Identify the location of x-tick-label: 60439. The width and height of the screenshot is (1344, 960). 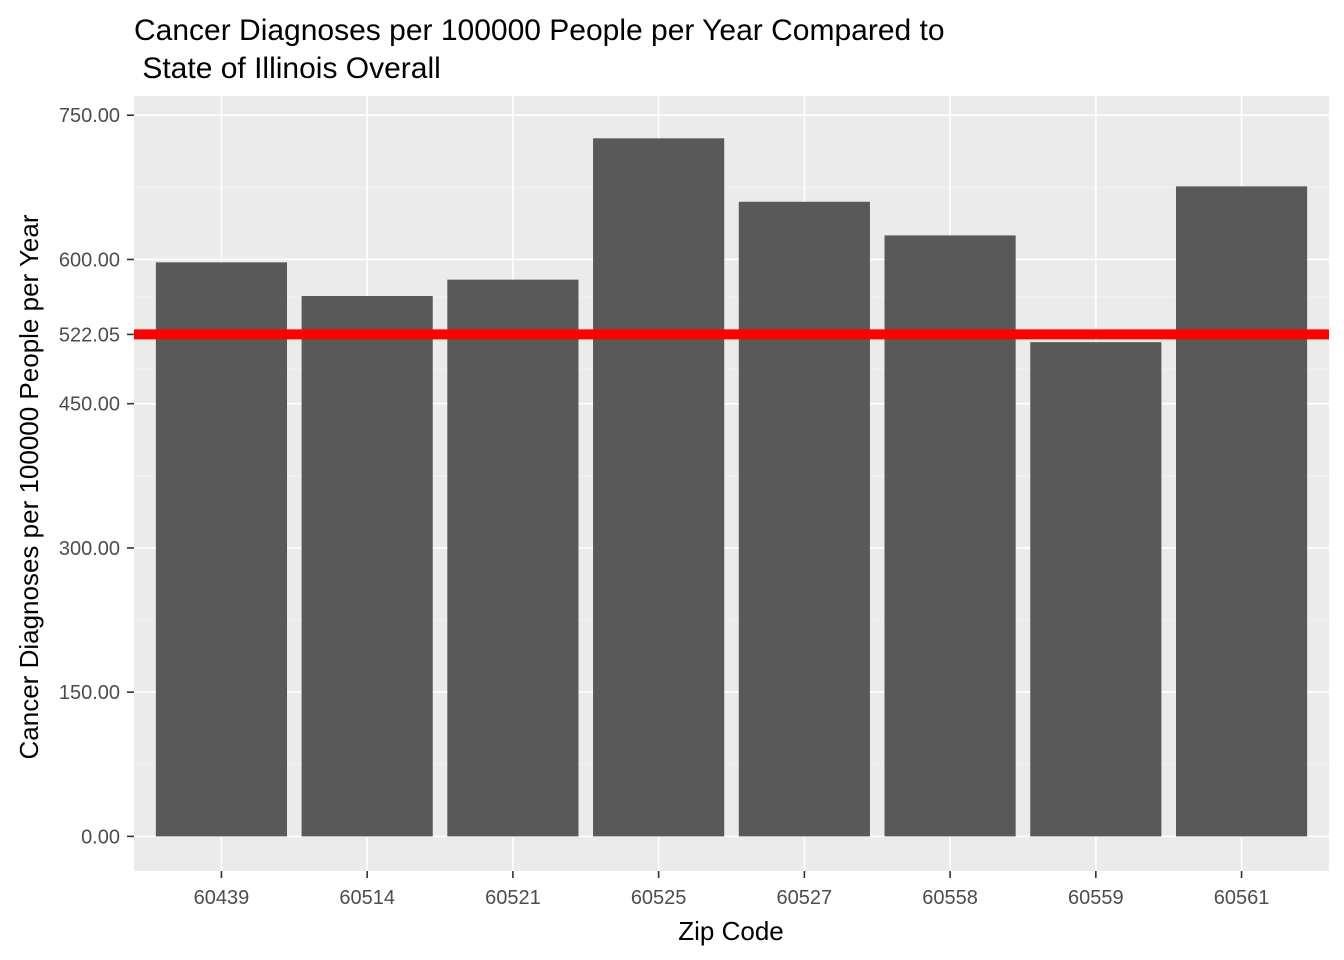
(222, 898).